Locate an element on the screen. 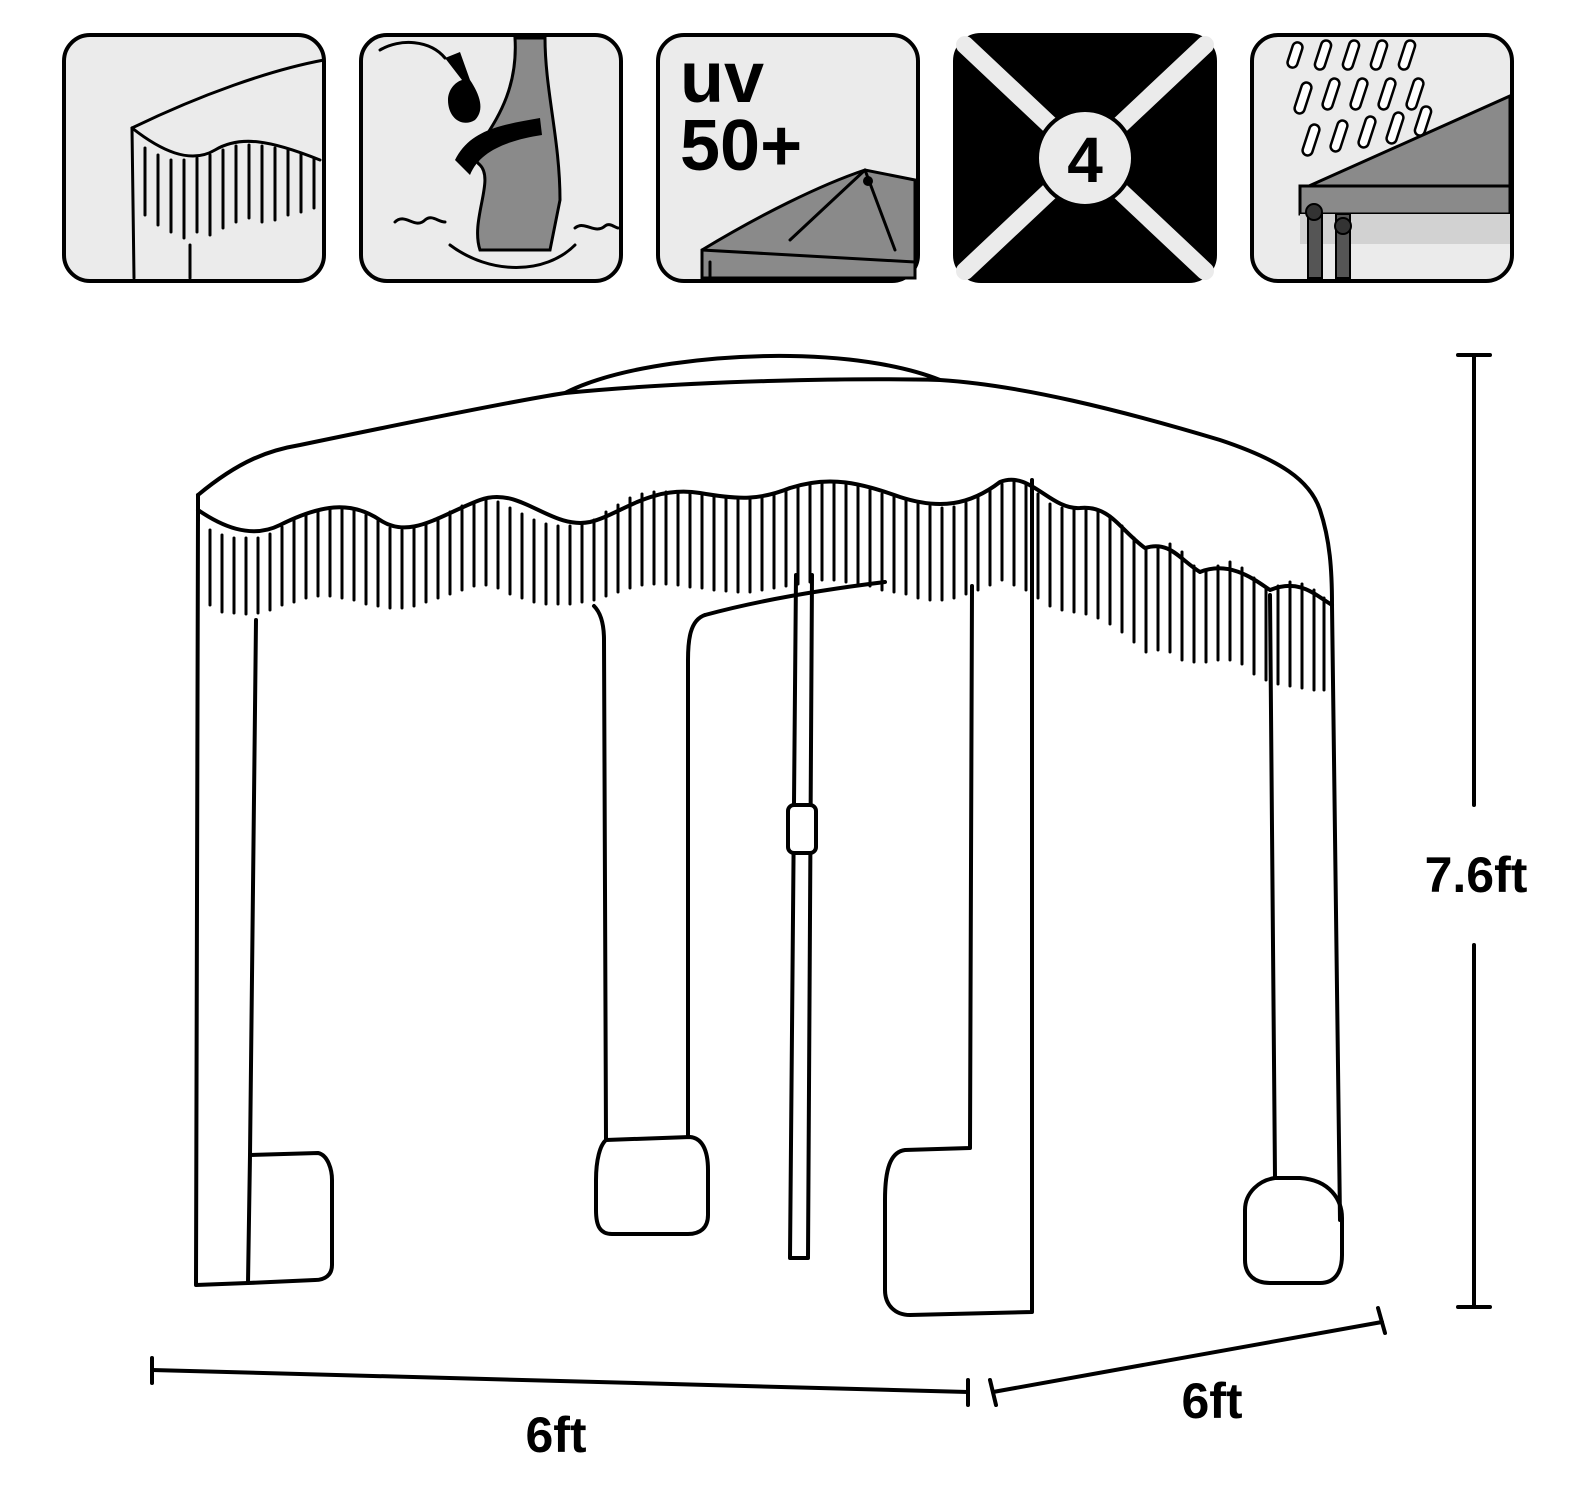  center-pole is located at coordinates (802, 916).